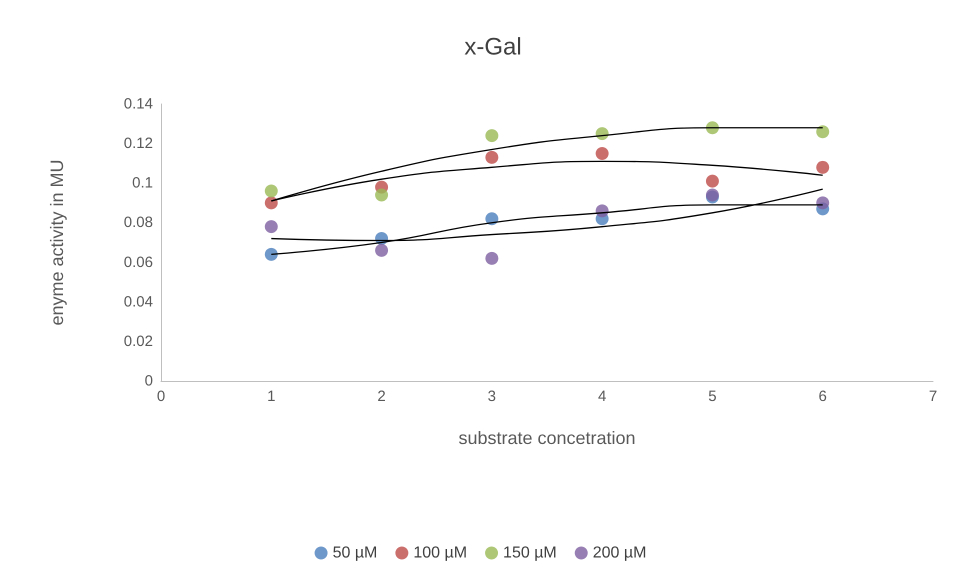 This screenshot has width=961, height=580. Describe the element at coordinates (530, 553) in the screenshot. I see `legend-label: 150 µM` at that location.